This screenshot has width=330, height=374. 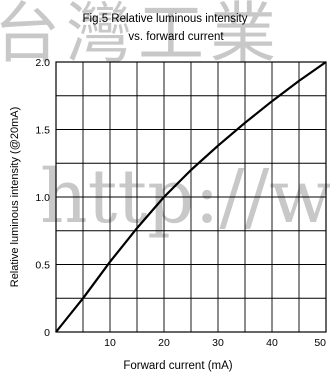 What do you see at coordinates (164, 343) in the screenshot?
I see `x-tick-label: 20` at bounding box center [164, 343].